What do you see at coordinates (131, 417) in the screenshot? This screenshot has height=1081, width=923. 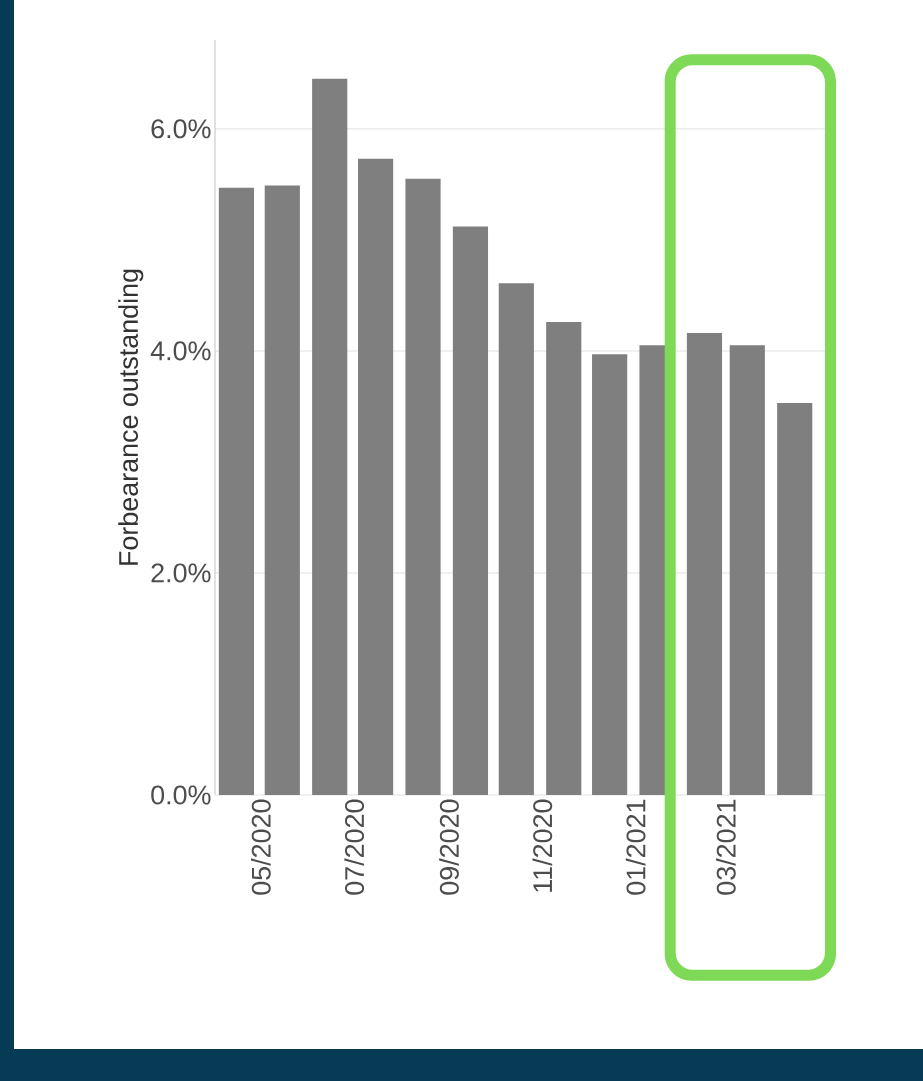 I see `y-axis-title: Forbearance outstanding` at bounding box center [131, 417].